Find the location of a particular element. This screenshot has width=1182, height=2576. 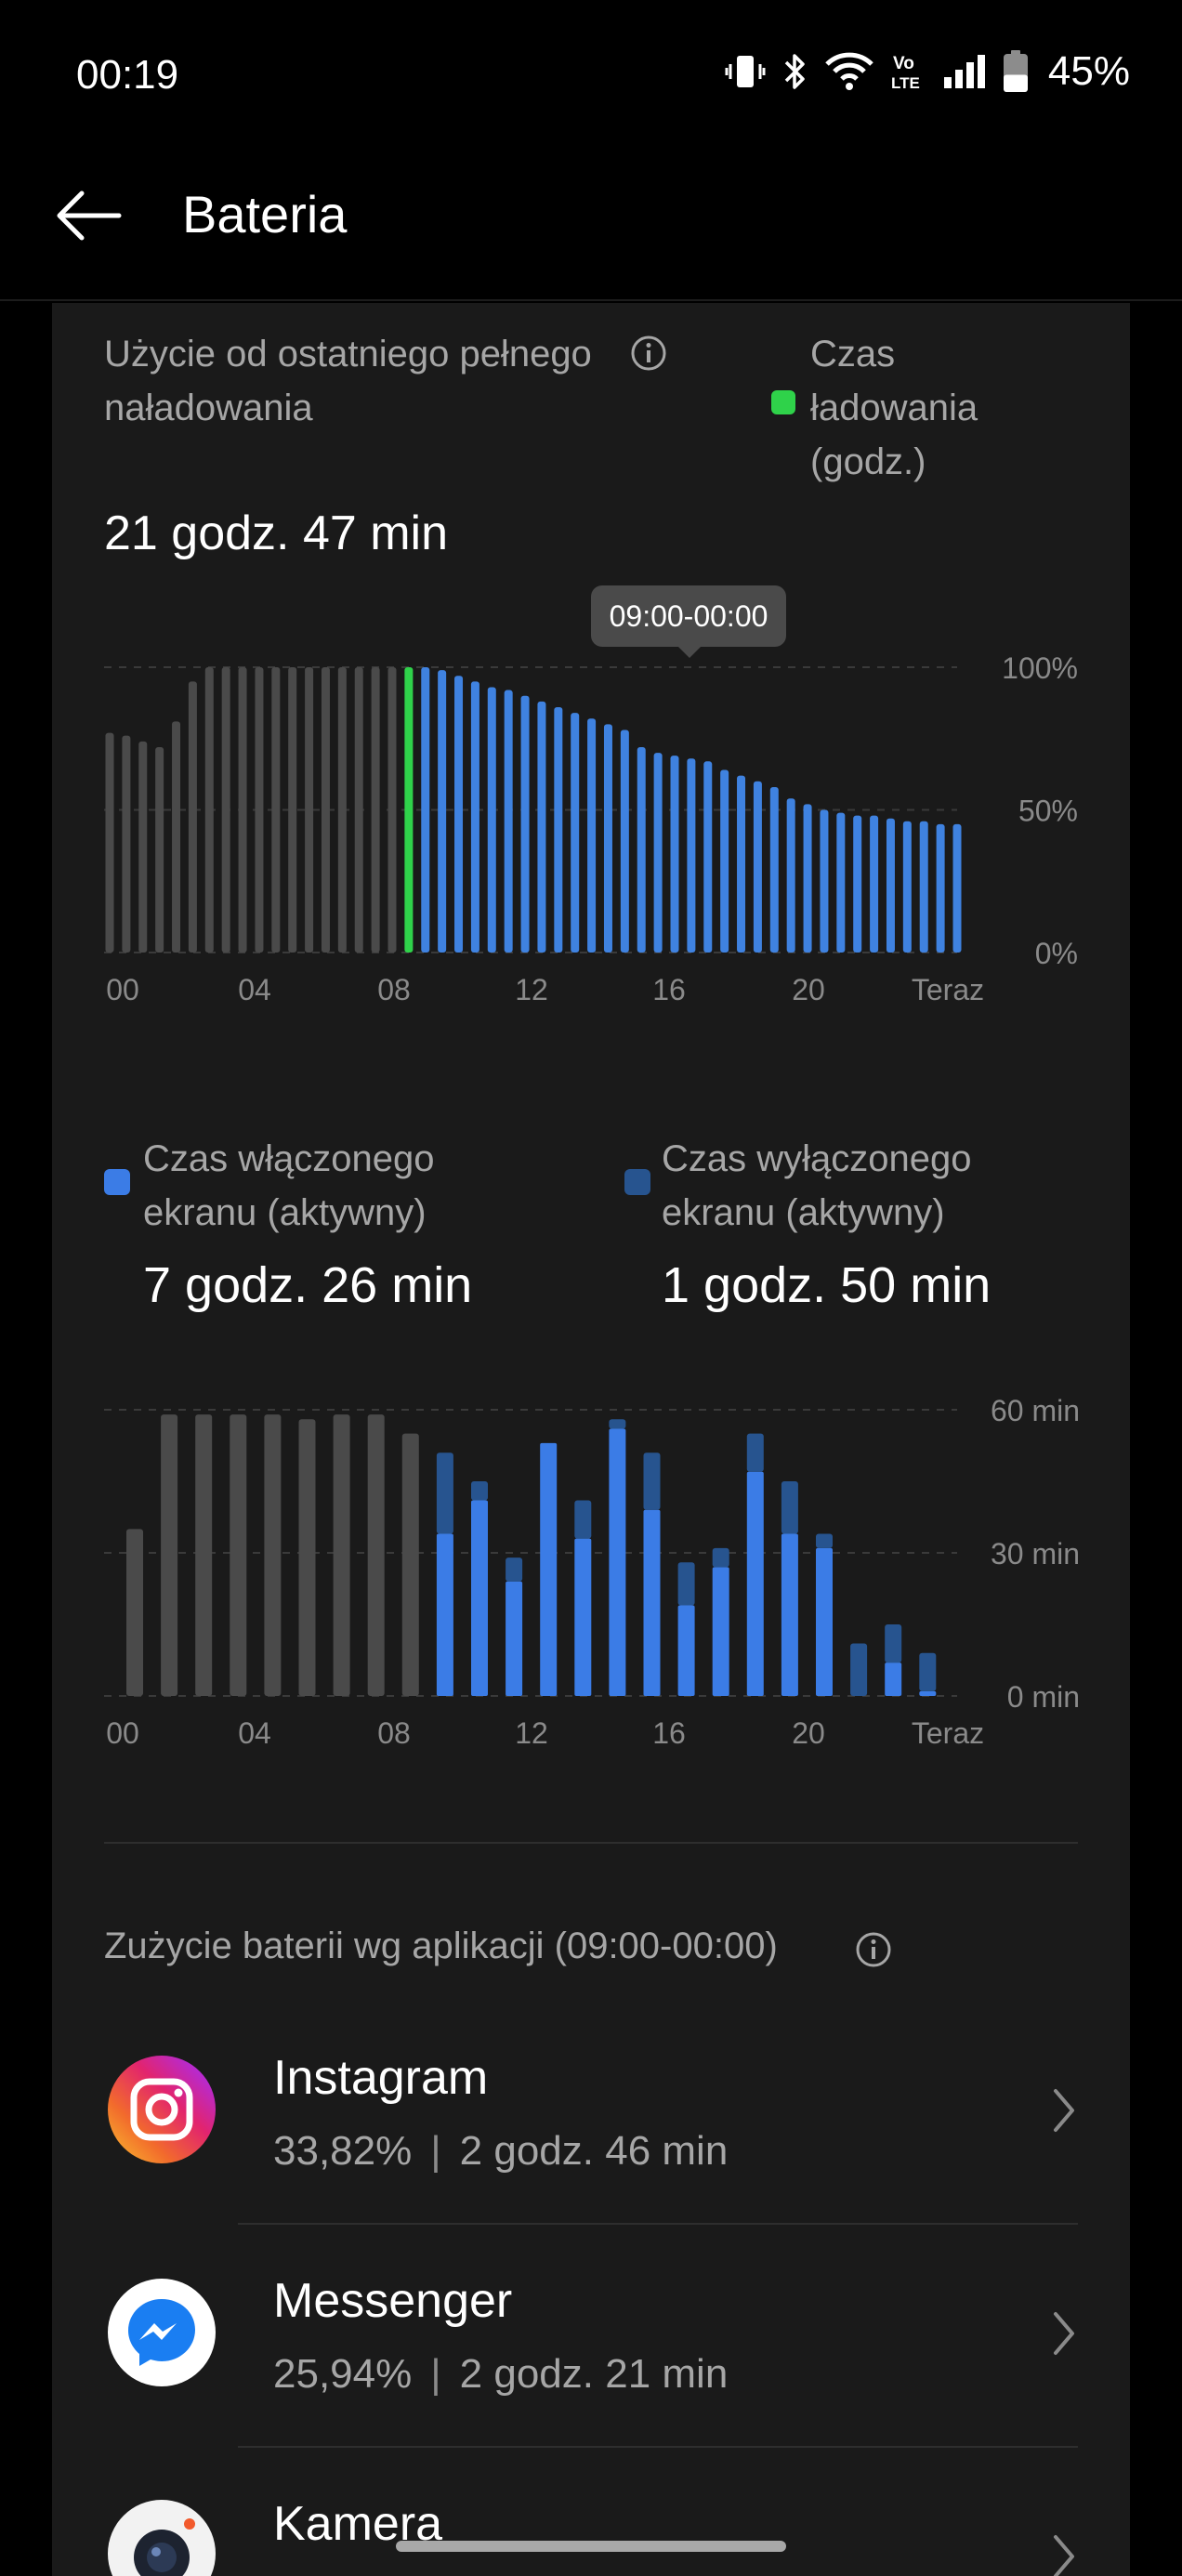

app-time: 2 godz. 46 min is located at coordinates (594, 2151).